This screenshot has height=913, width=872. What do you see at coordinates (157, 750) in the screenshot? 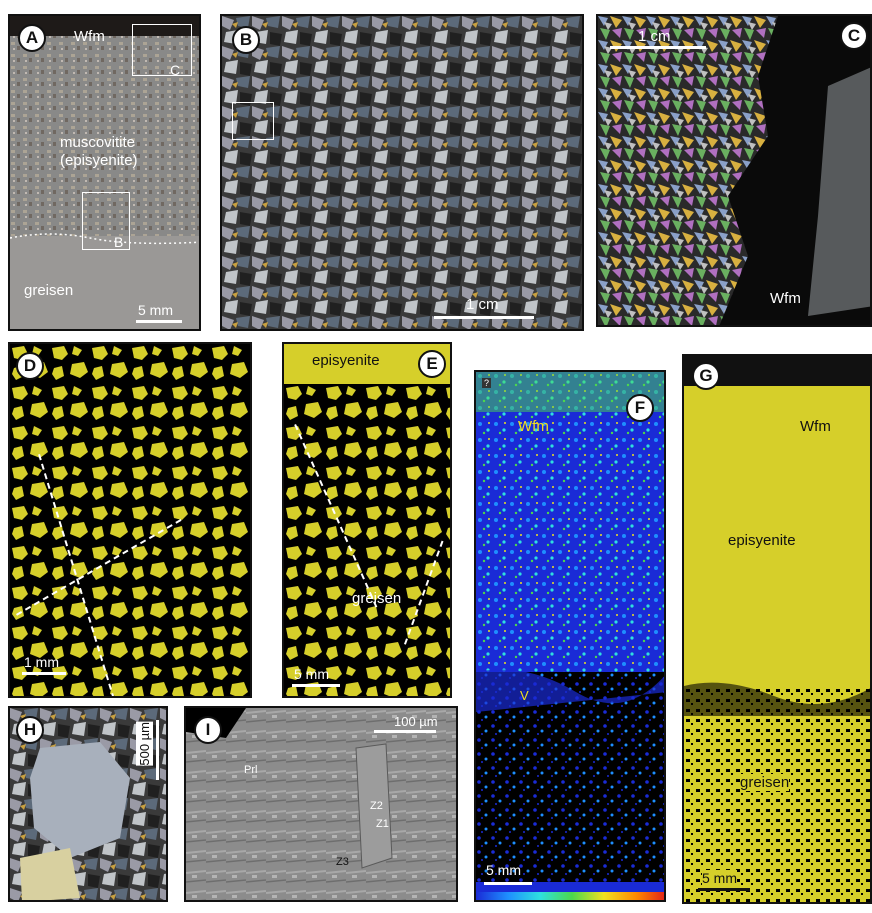
I see `panel-h-scale-bar` at bounding box center [157, 750].